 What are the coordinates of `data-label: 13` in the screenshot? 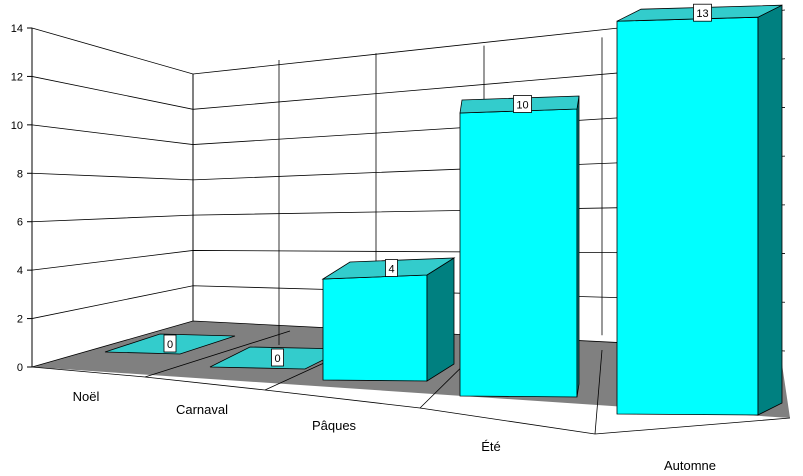 It's located at (702, 14).